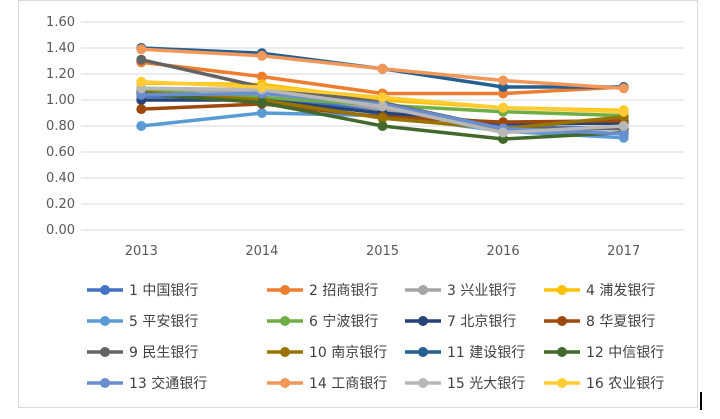 Image resolution: width=720 pixels, height=419 pixels. What do you see at coordinates (163, 353) in the screenshot?
I see `legend-label: 9 民生银行` at bounding box center [163, 353].